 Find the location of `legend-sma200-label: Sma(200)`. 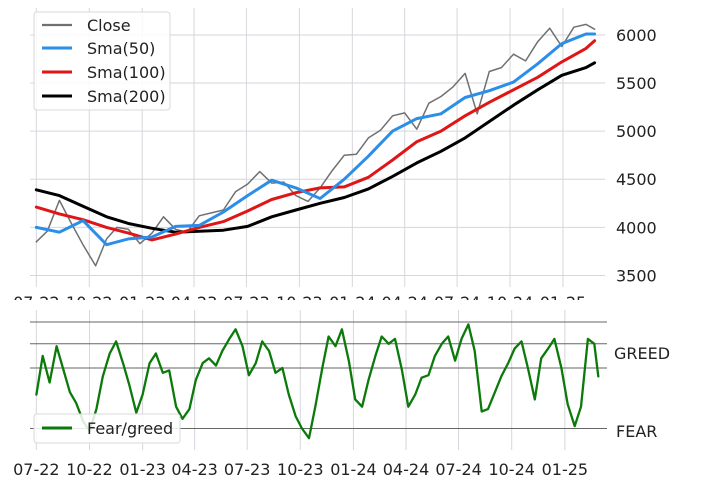

legend-sma200-label: Sma(200) is located at coordinates (126, 96).